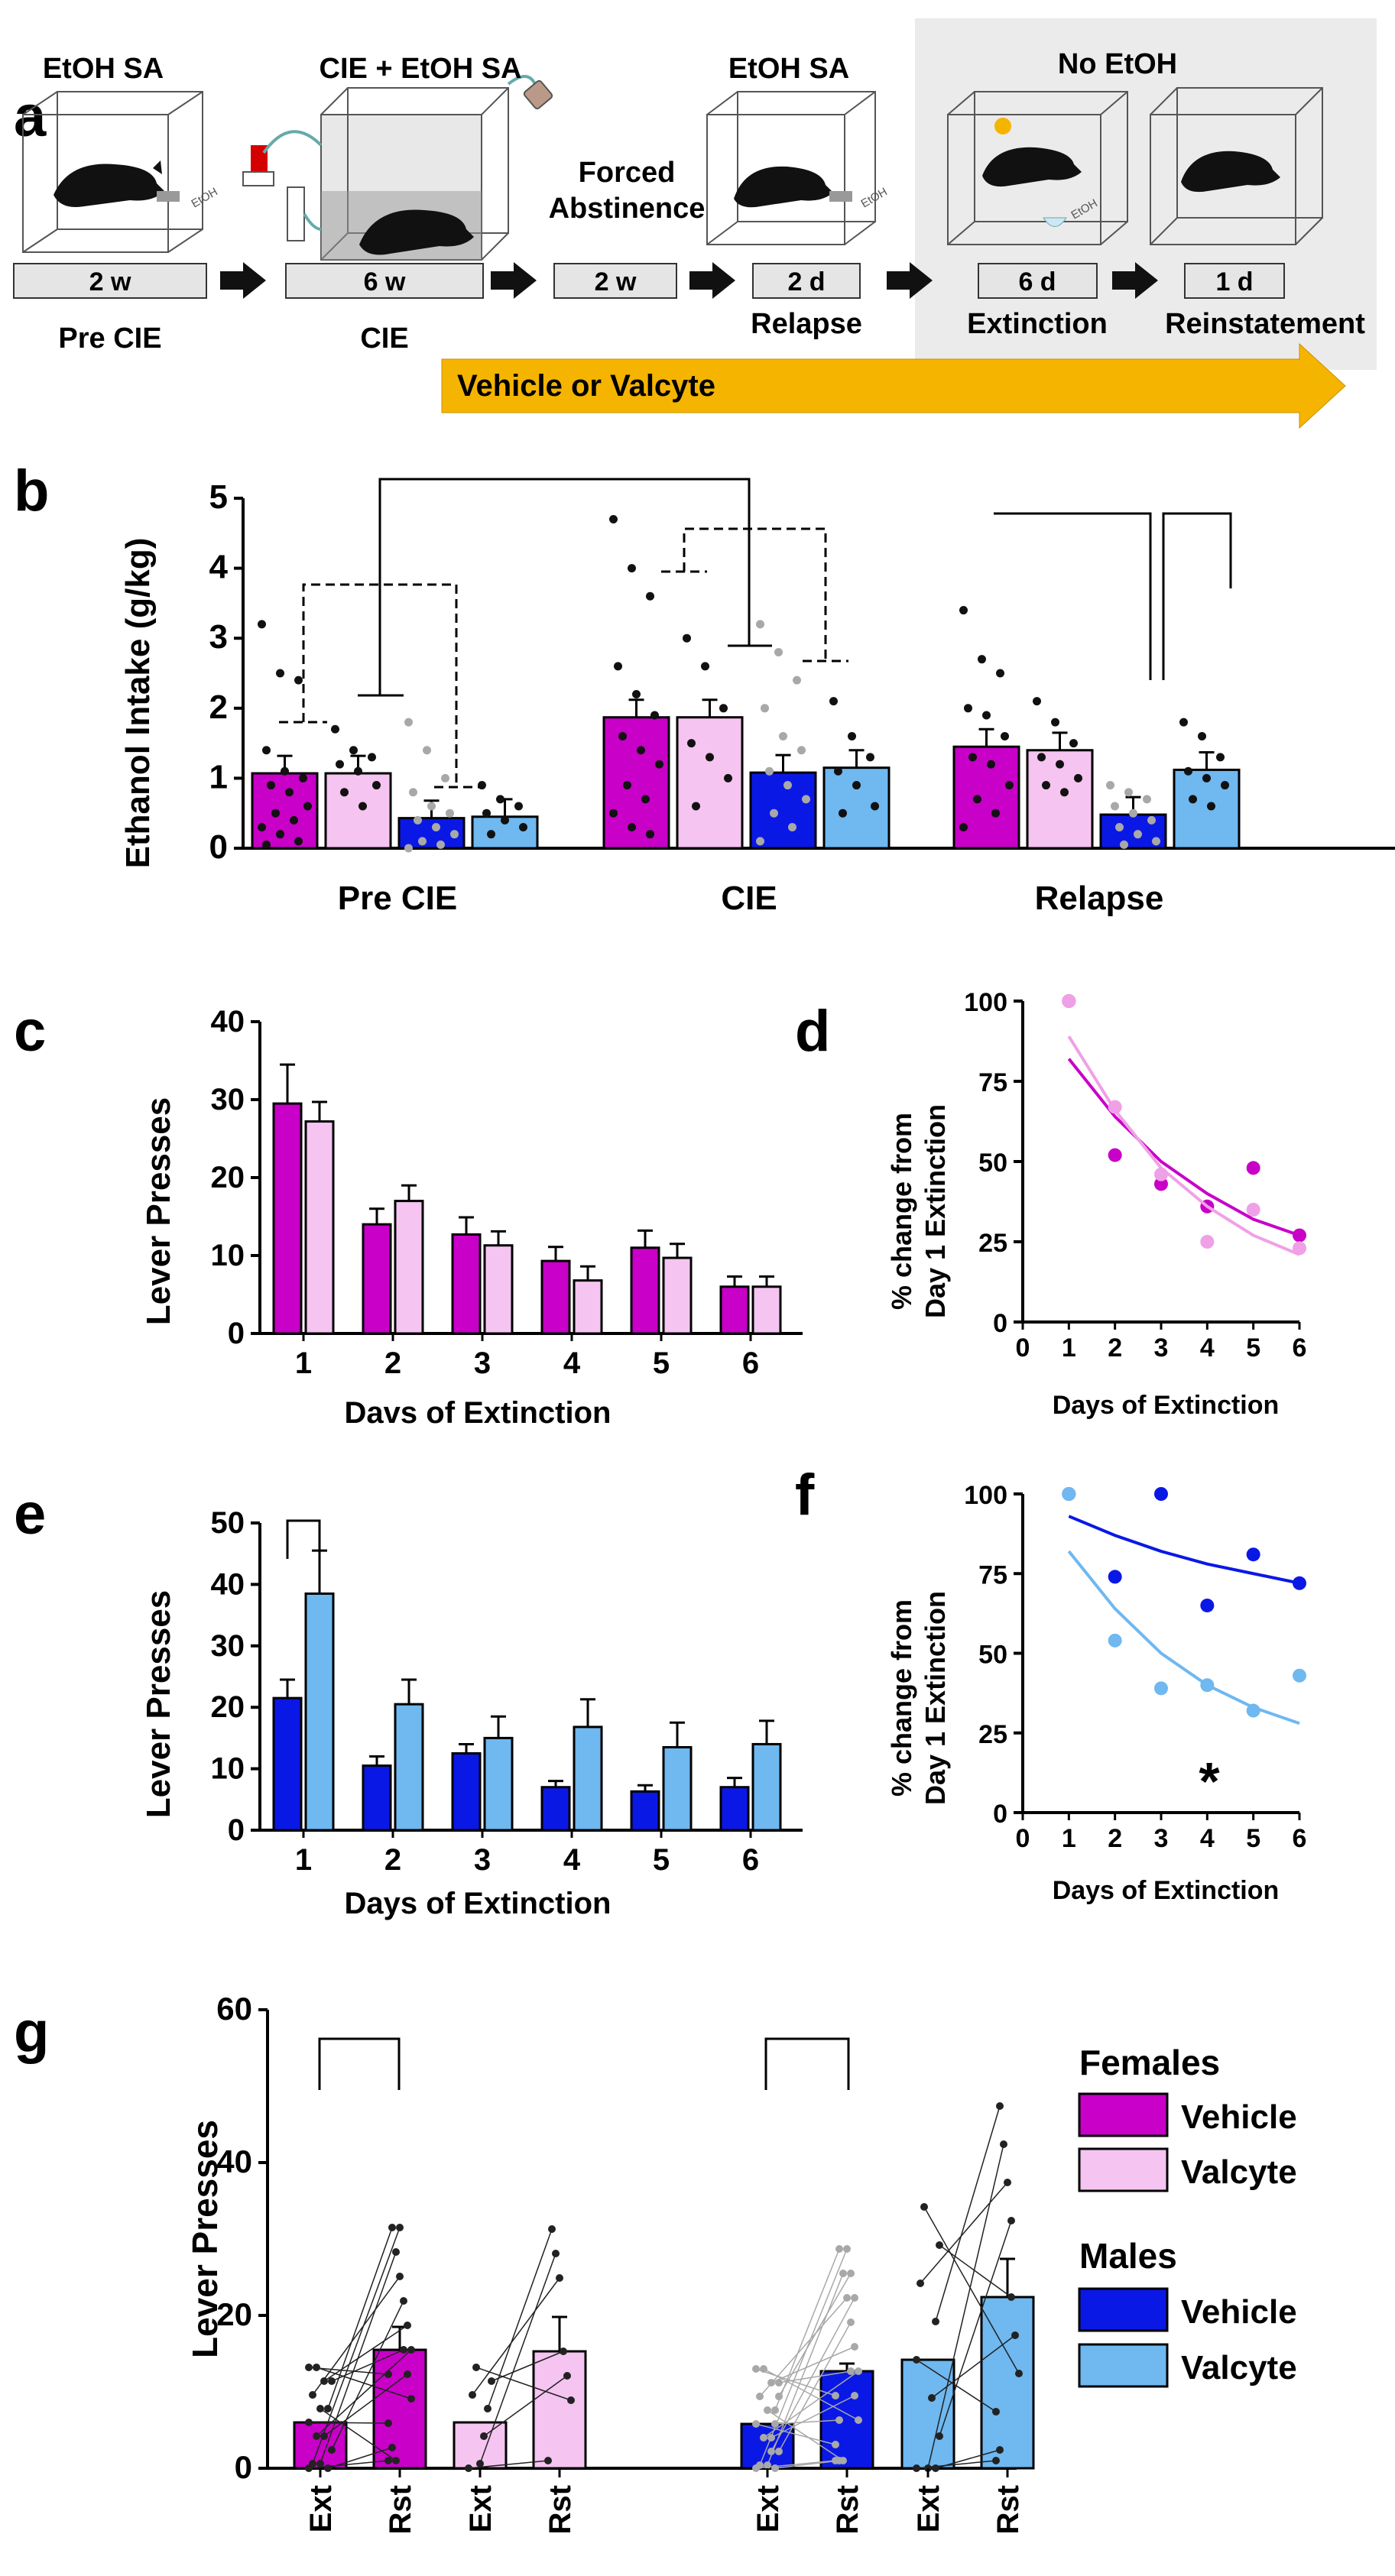 Image resolution: width=1395 pixels, height=2576 pixels. I want to click on panel-d-ylabel-line2: Day 1 Extinction, so click(935, 1211).